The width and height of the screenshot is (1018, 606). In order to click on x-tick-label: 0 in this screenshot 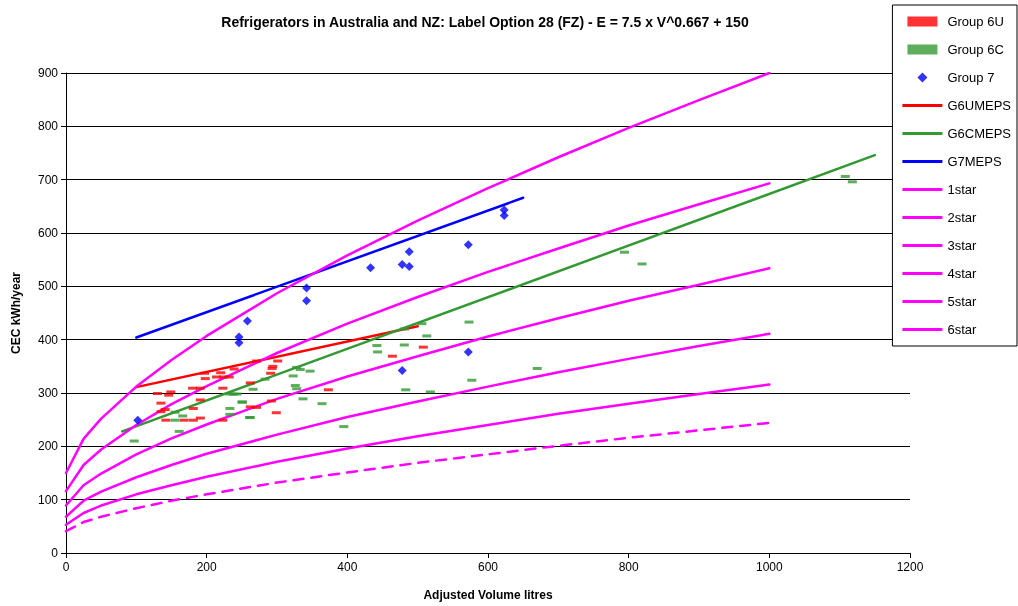, I will do `click(66, 567)`.